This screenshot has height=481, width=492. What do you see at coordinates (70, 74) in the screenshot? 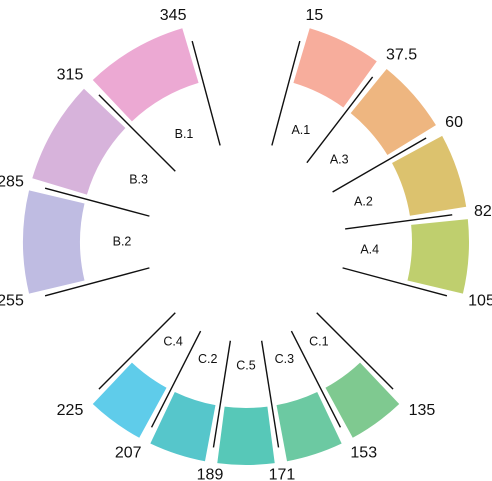
I see `degree-label-315: 315` at bounding box center [70, 74].